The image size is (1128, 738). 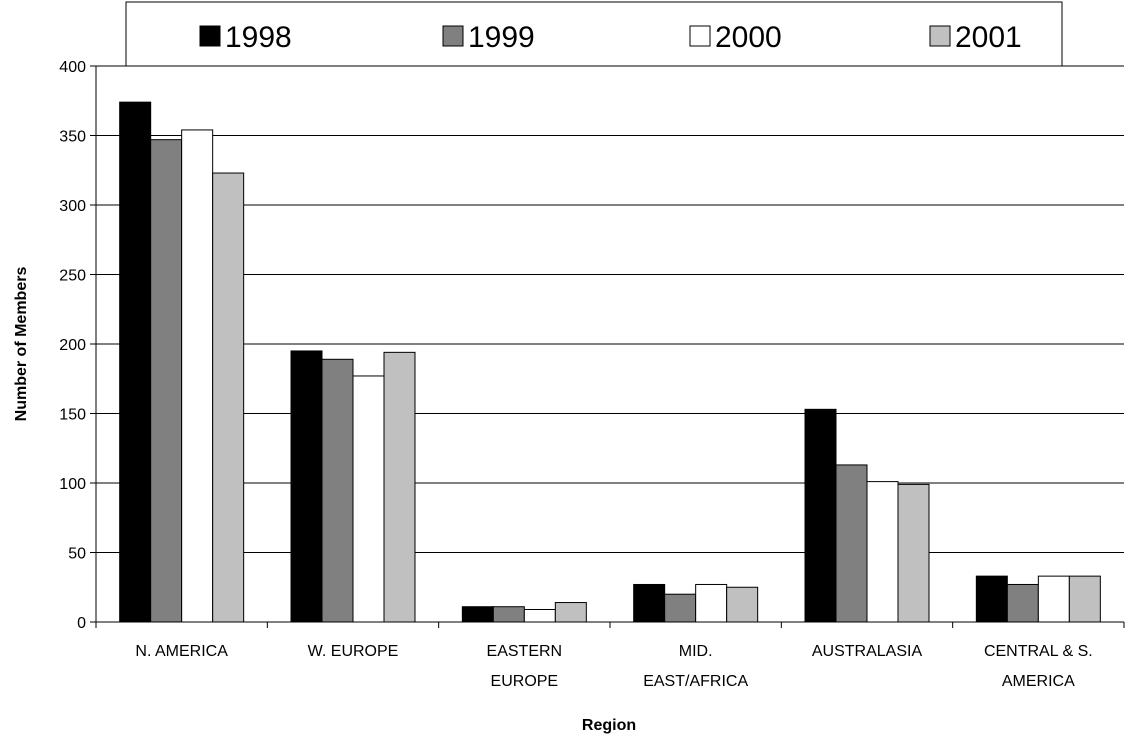 What do you see at coordinates (748, 37) in the screenshot?
I see `legend-label: 2000` at bounding box center [748, 37].